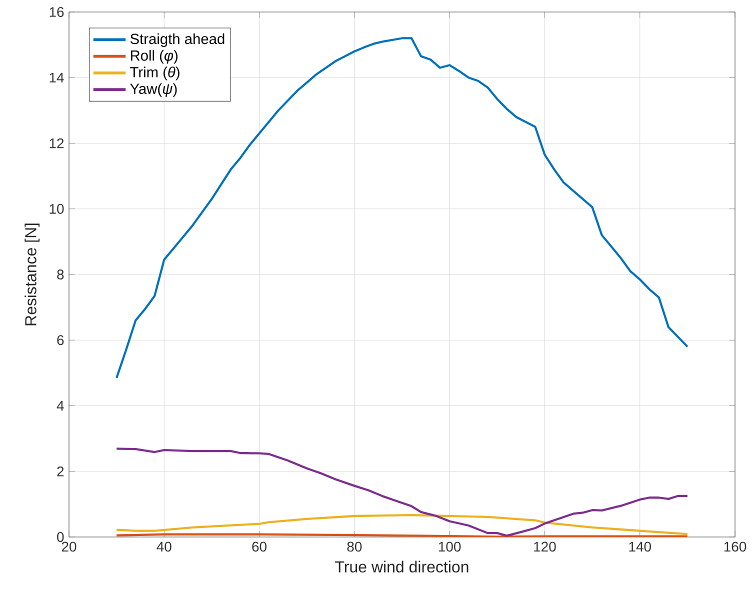 Image resolution: width=755 pixels, height=603 pixels. Describe the element at coordinates (60, 405) in the screenshot. I see `y-tick-label: 4` at that location.